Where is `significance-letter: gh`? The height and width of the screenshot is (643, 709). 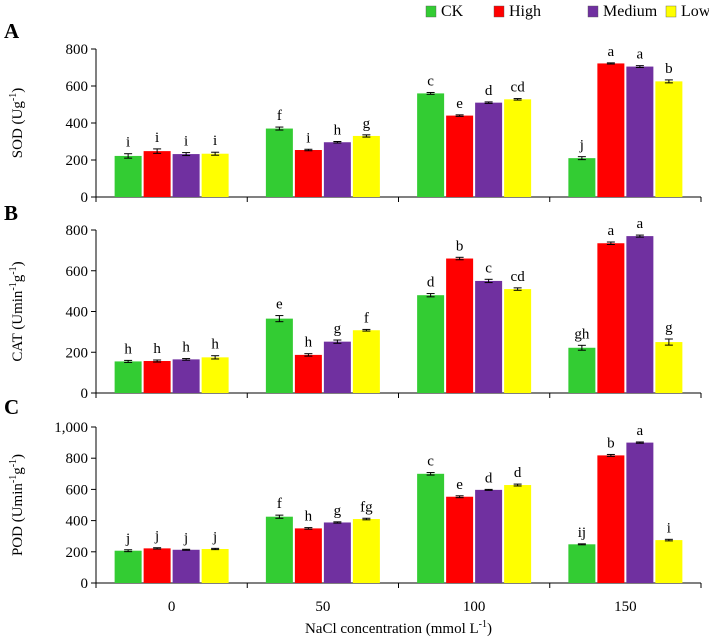
significance-letter: gh is located at coordinates (582, 334).